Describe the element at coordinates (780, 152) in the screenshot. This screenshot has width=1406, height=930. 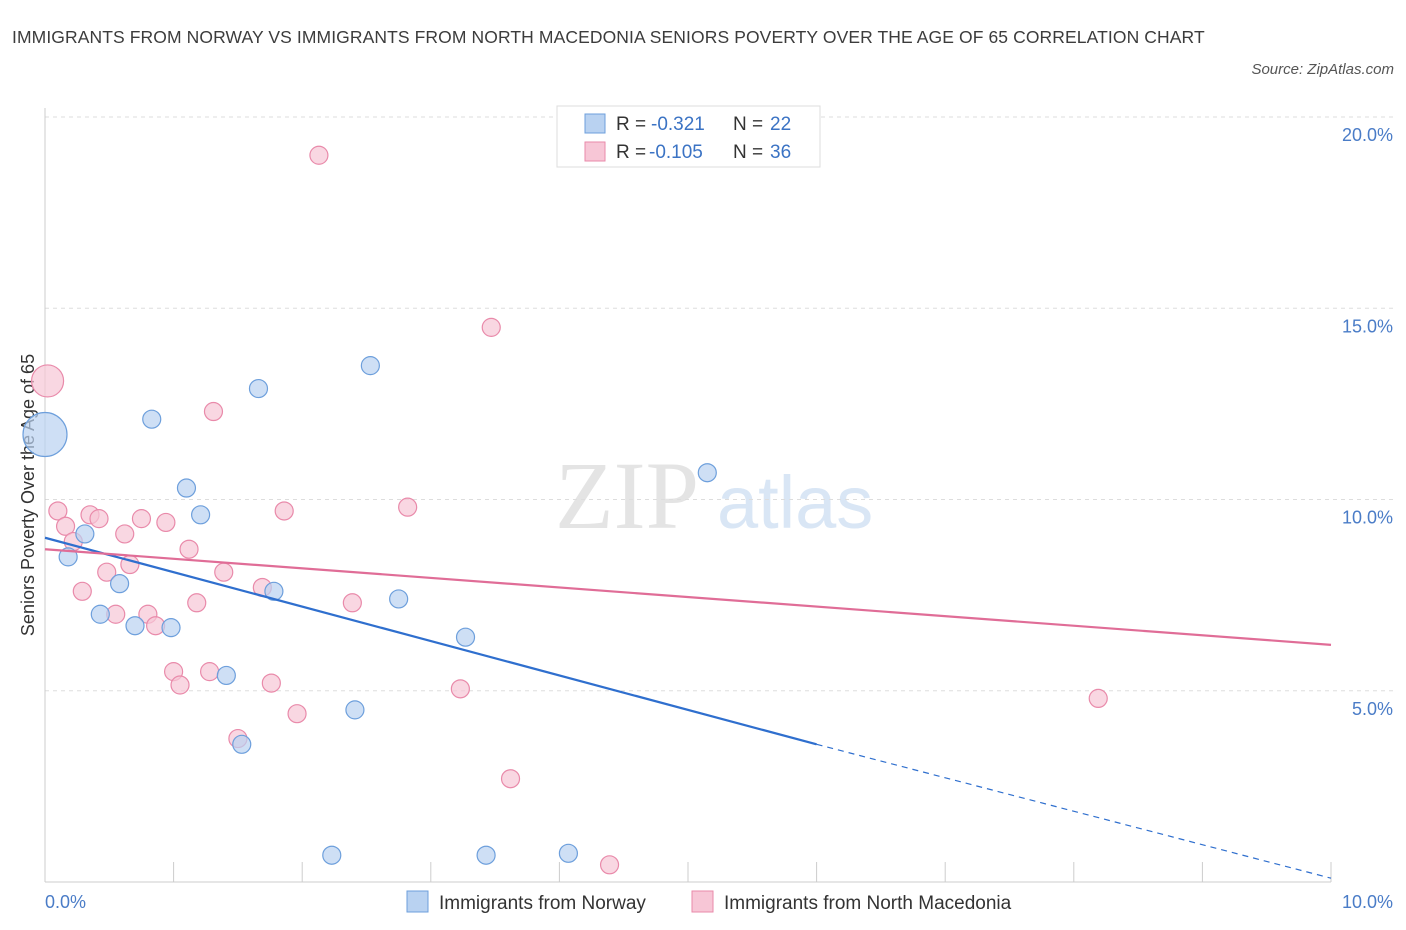
I see `legend-n-value-macedonia: 36` at that location.